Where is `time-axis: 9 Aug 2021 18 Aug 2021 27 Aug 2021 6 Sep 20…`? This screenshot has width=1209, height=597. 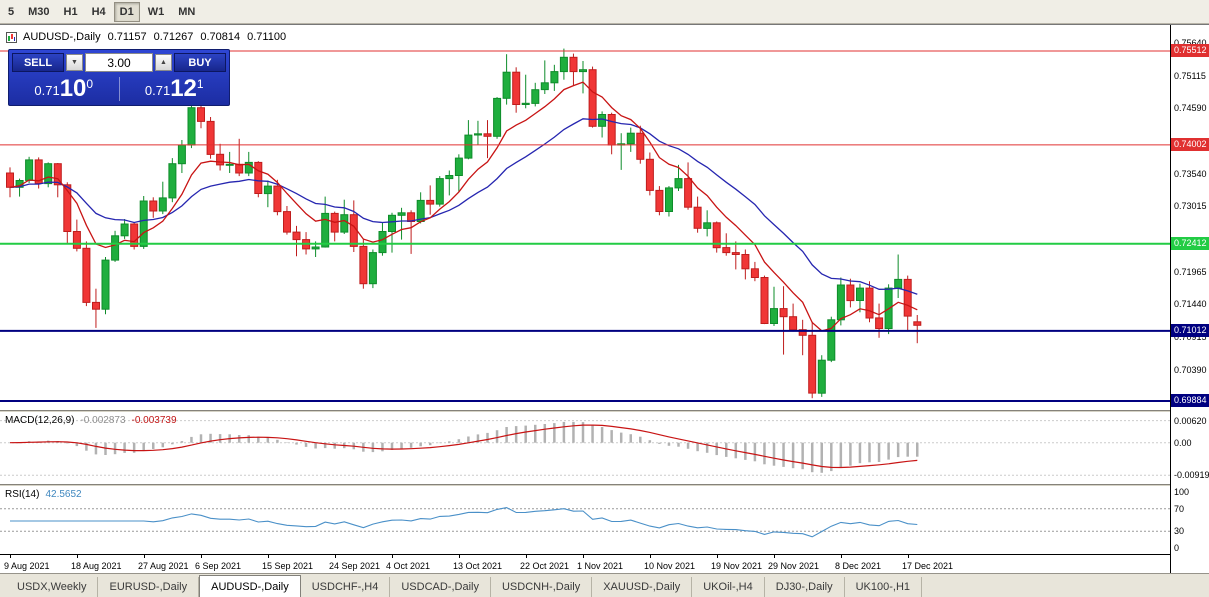
time-axis: 9 Aug 2021 18 Aug 2021 27 Aug 2021 6 Sep 20… is located at coordinates (585, 563).